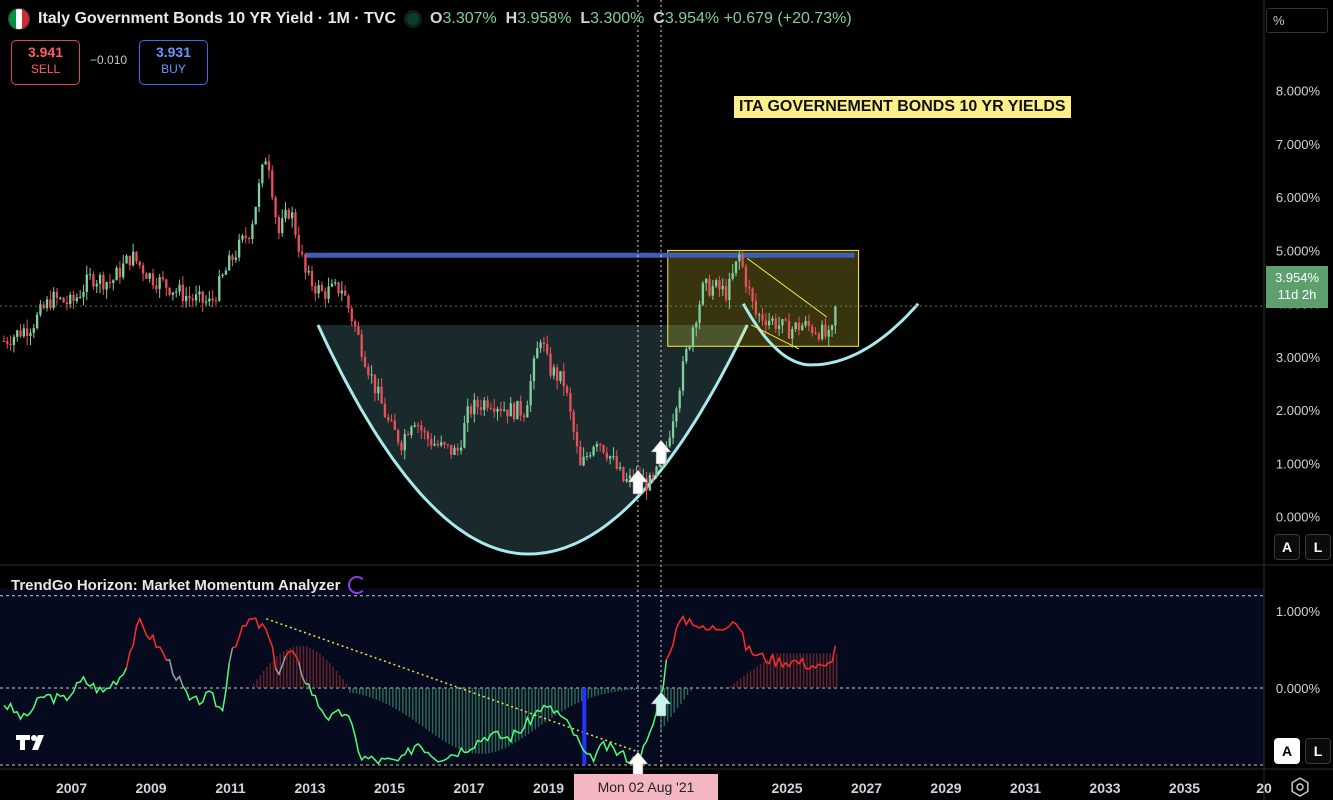 The width and height of the screenshot is (1333, 800). What do you see at coordinates (34, 742) in the screenshot?
I see `tradingview-logo-icon` at bounding box center [34, 742].